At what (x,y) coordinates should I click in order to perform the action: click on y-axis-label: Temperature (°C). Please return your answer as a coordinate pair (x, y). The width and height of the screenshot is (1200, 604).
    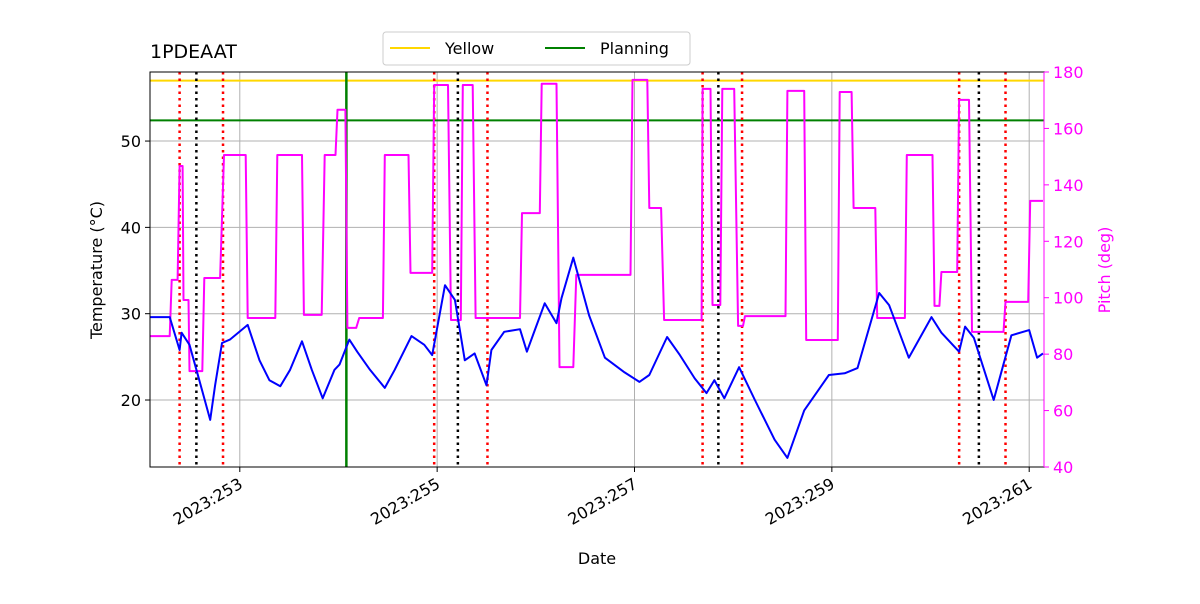
    Looking at the image, I should click on (96, 270).